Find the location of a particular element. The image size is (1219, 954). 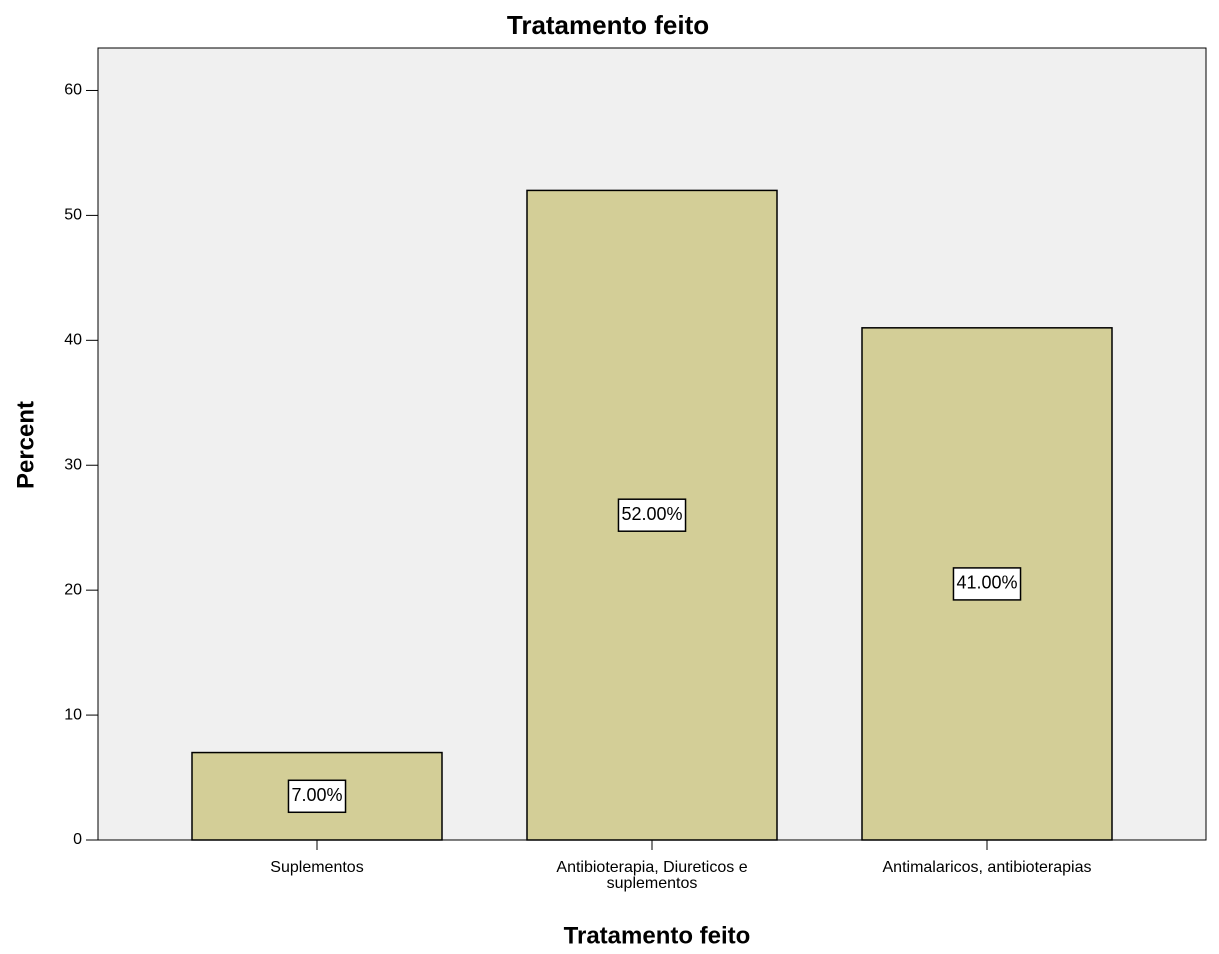

chart-title: Tratamento feito is located at coordinates (608, 25).